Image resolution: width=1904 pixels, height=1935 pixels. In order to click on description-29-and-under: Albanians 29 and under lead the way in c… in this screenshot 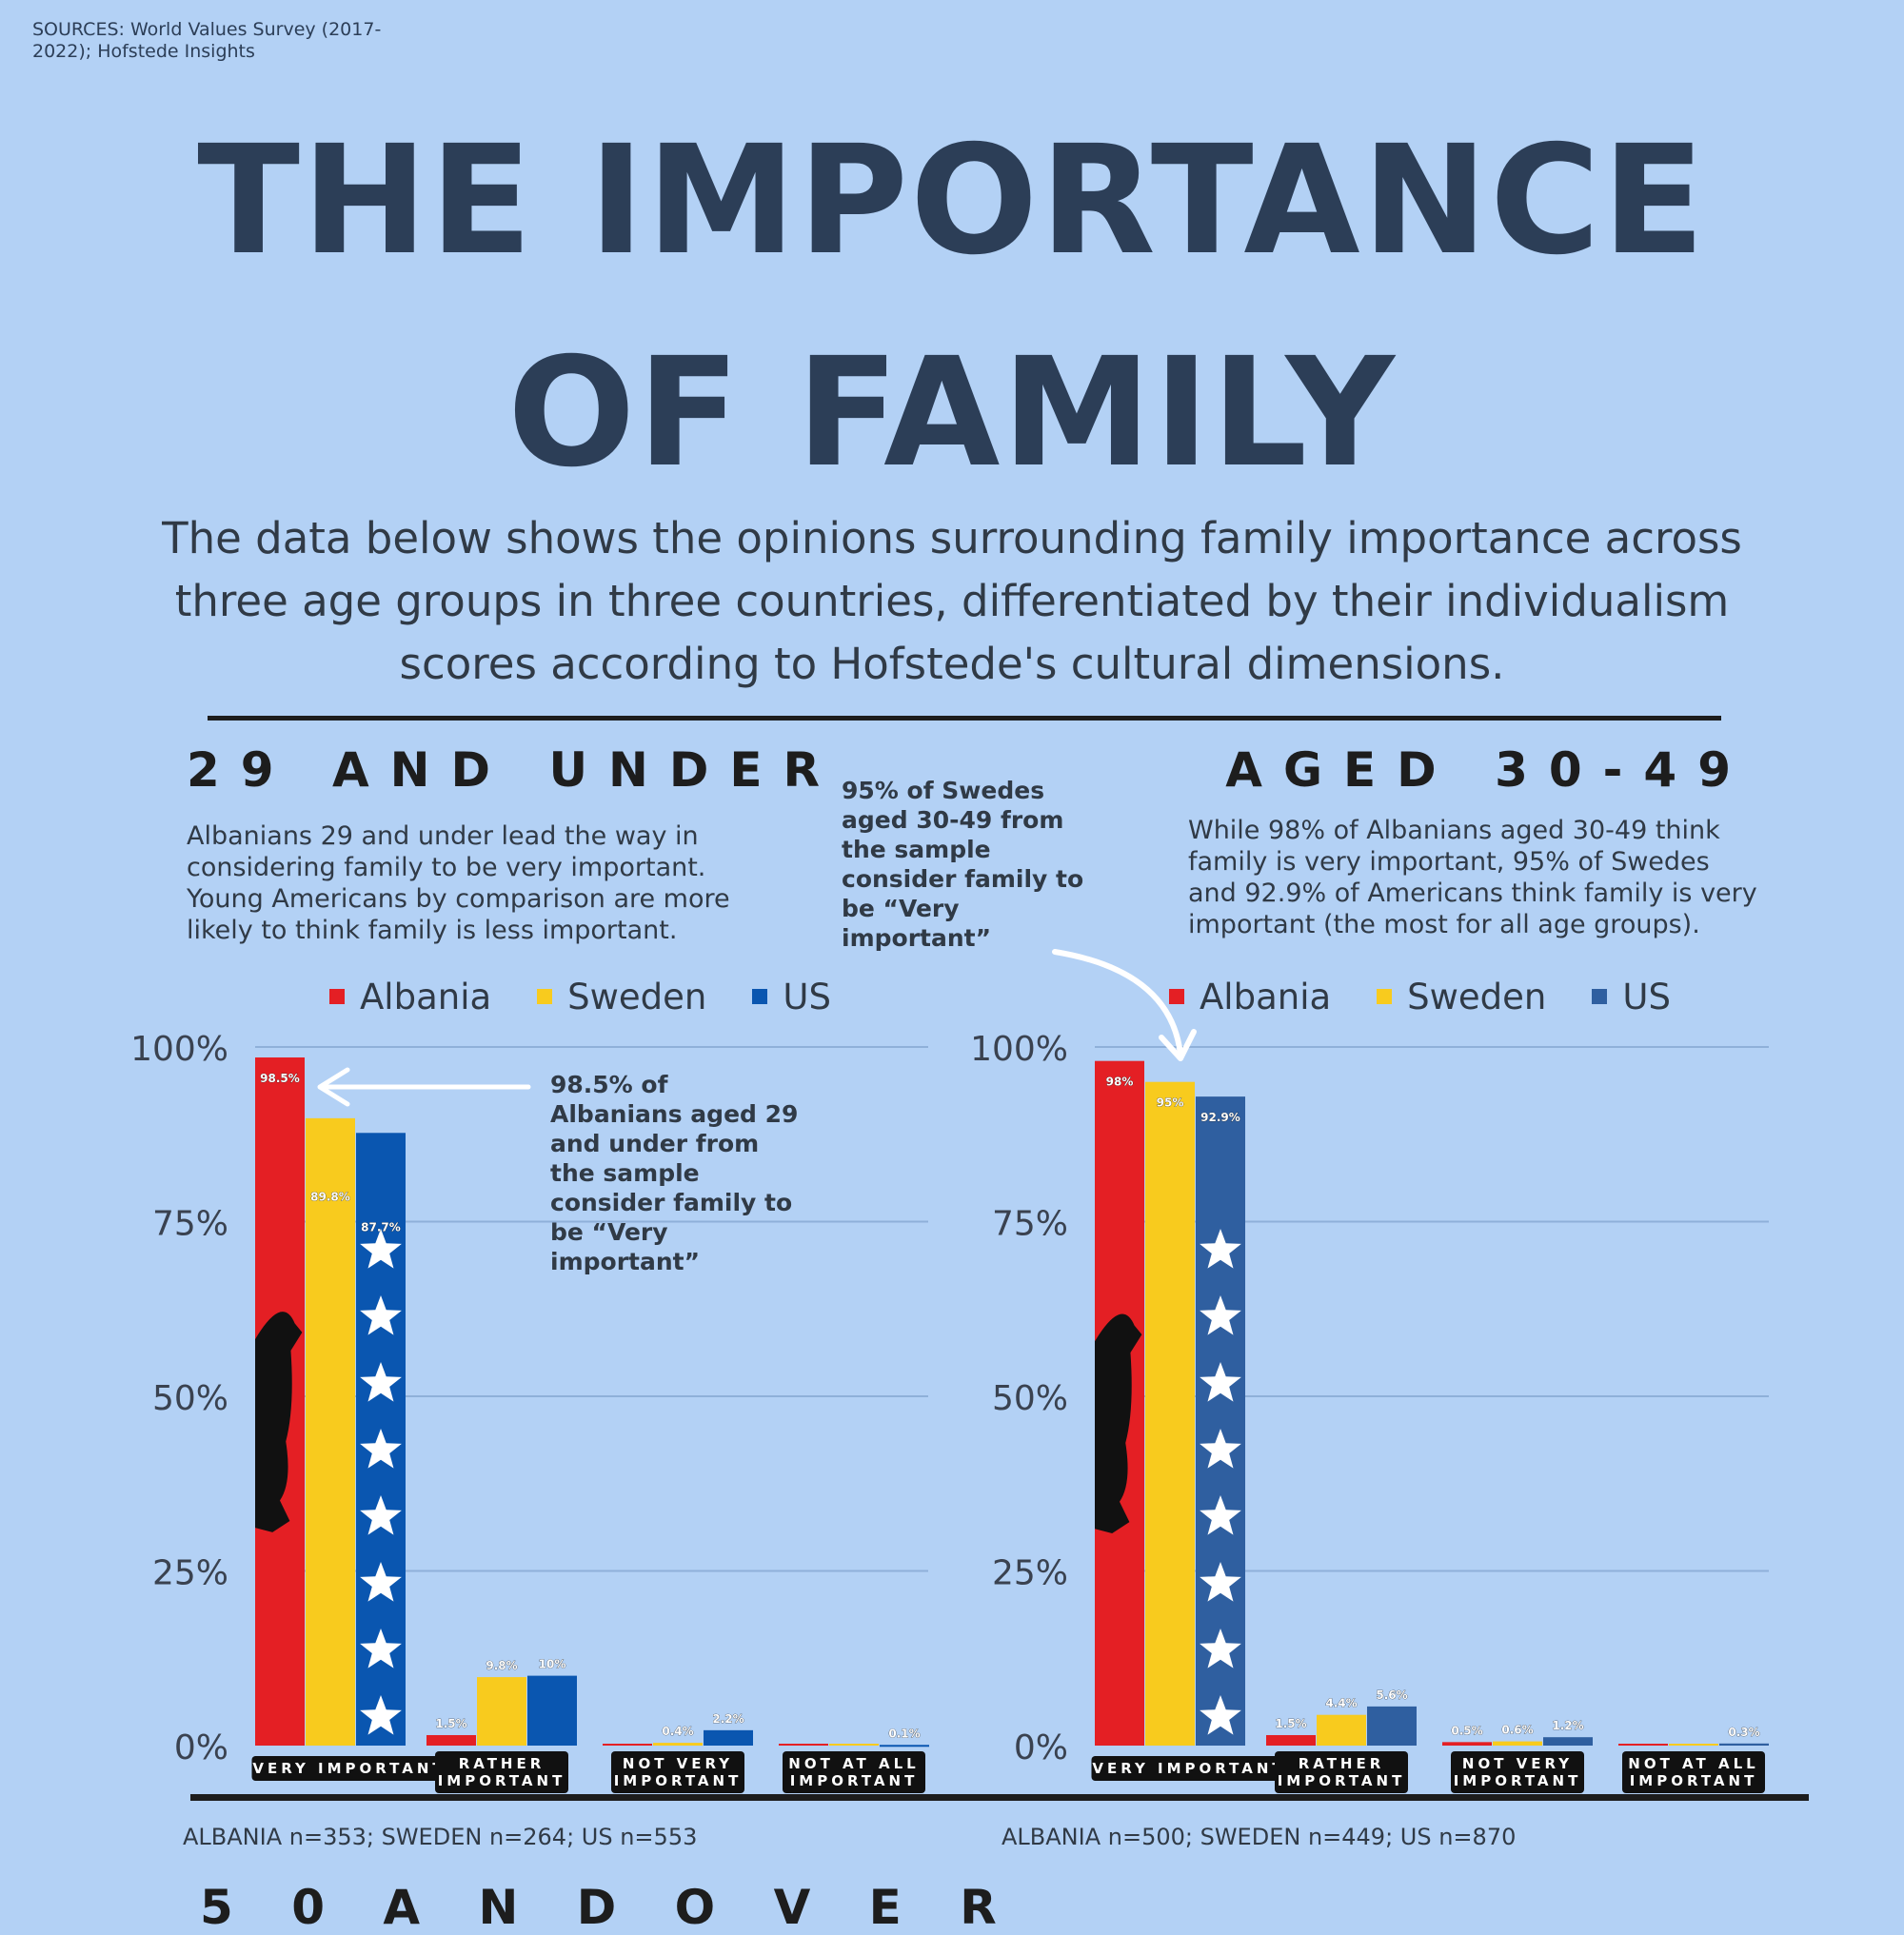, I will do `click(458, 883)`.